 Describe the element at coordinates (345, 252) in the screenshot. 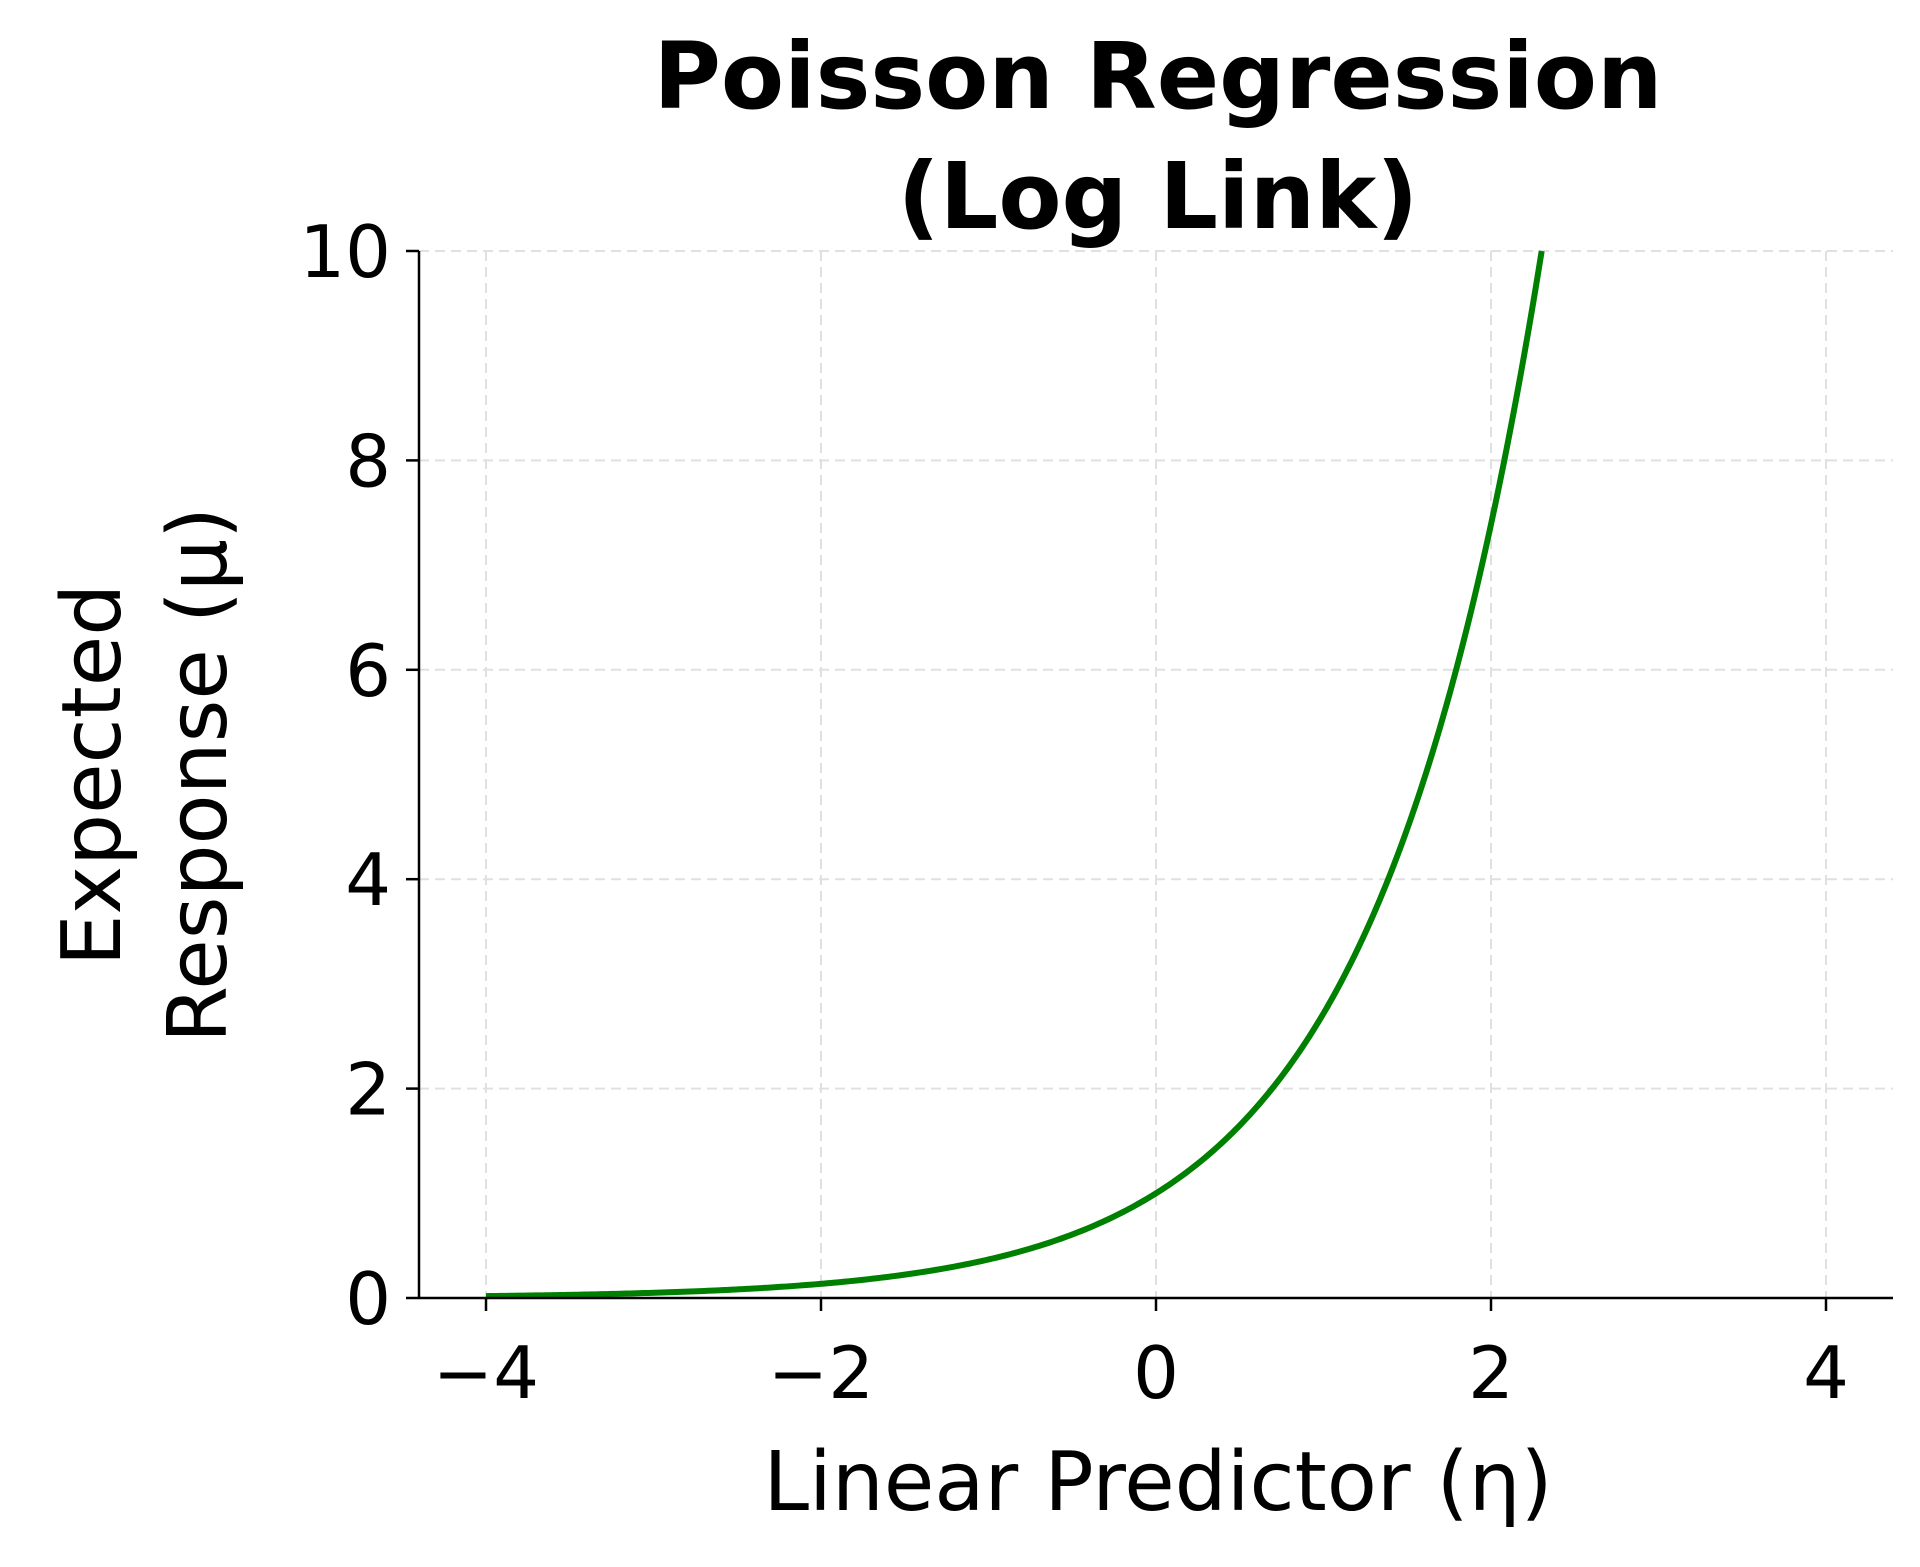

I see `y-tick-label: 10` at that location.